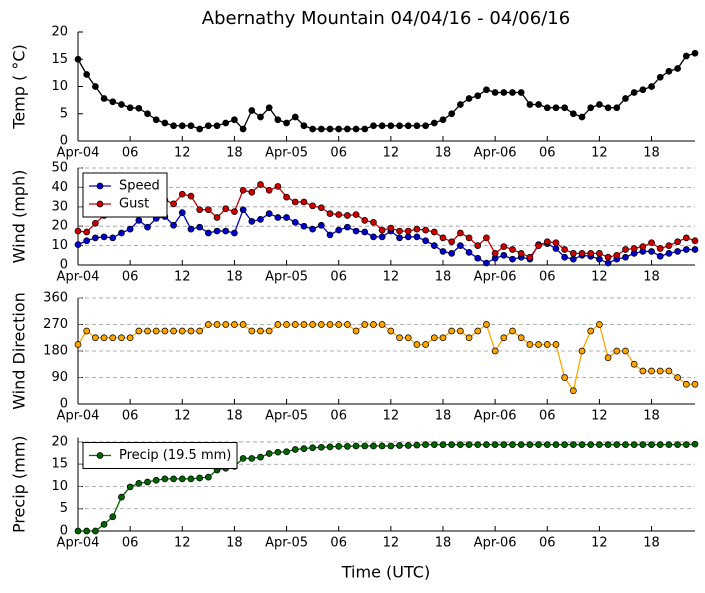 The height and width of the screenshot is (593, 705). I want to click on y-tick-label: 5, so click(64, 508).